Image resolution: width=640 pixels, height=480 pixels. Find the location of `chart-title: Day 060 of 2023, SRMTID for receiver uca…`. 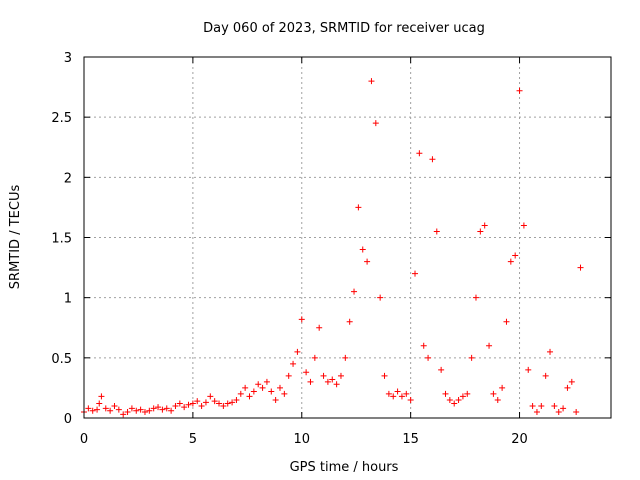

chart-title: Day 060 of 2023, SRMTID for receiver uca… is located at coordinates (344, 28).